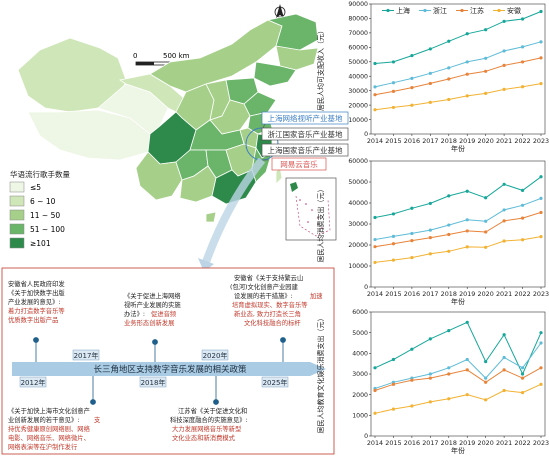 The height and width of the screenshot is (459, 549). What do you see at coordinates (458, 37) in the screenshot?
I see `chart-0-series-0-line` at bounding box center [458, 37].